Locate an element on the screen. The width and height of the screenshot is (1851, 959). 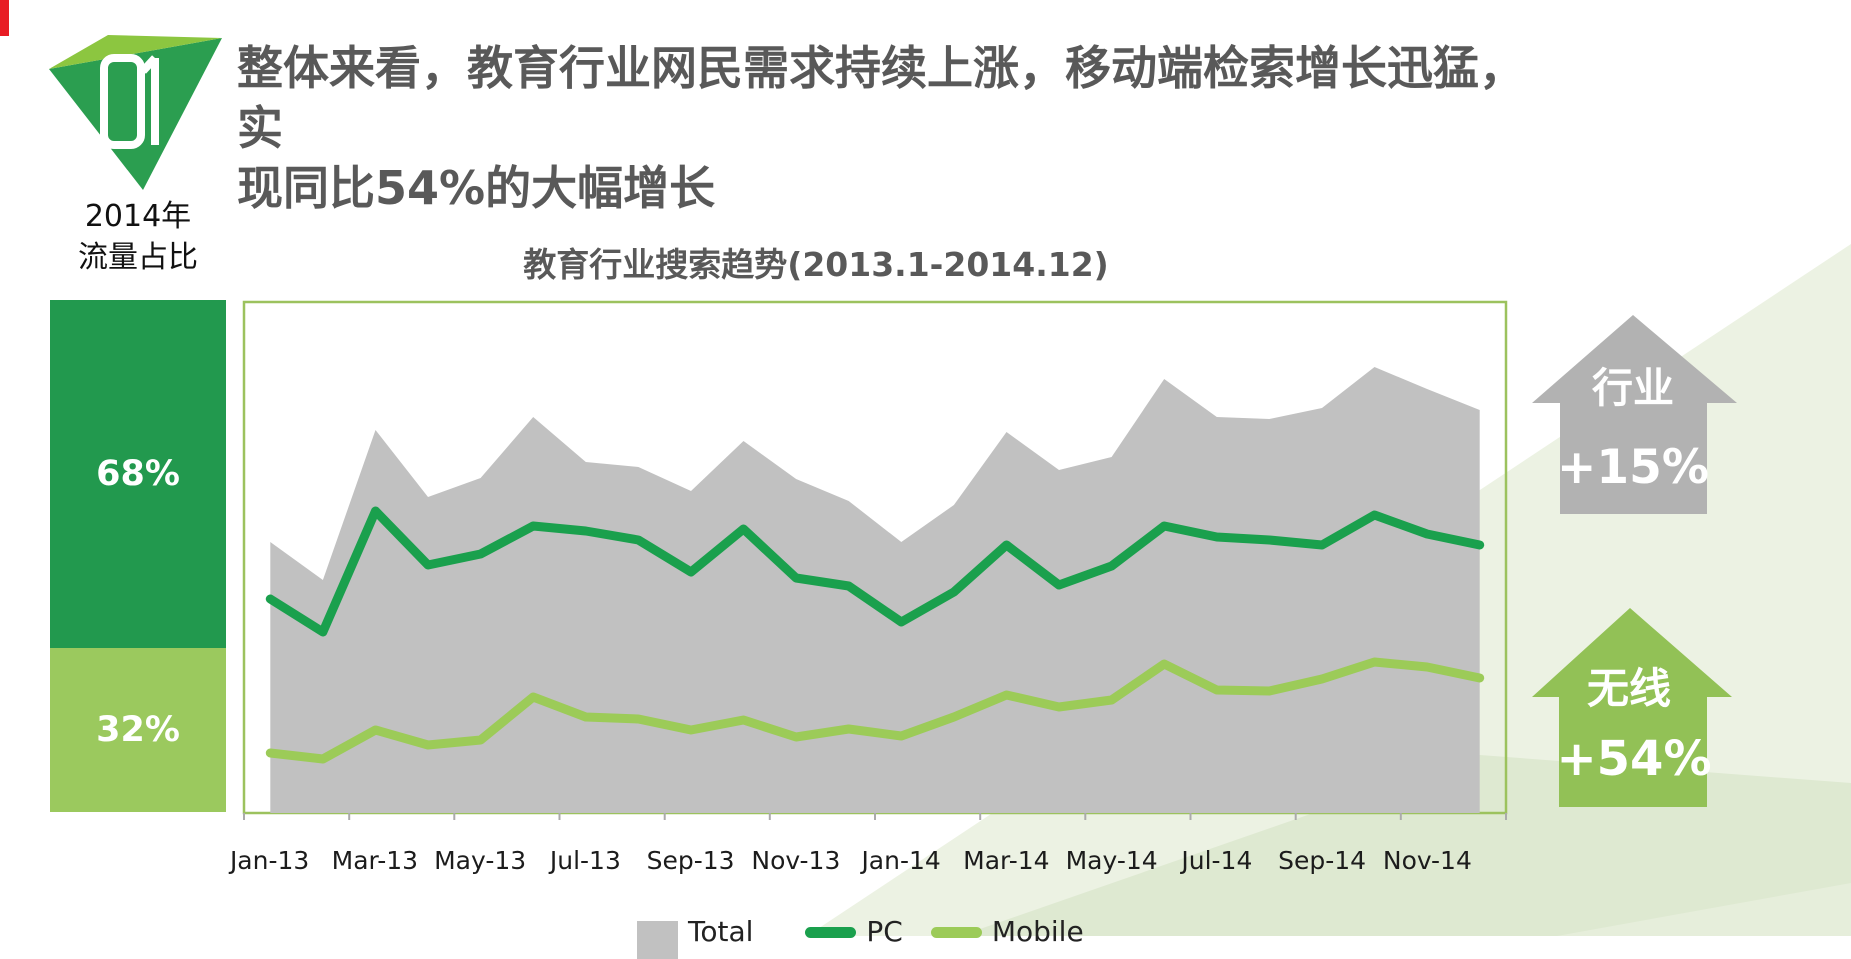
wireless-growth-arrow is located at coordinates (1632, 707).